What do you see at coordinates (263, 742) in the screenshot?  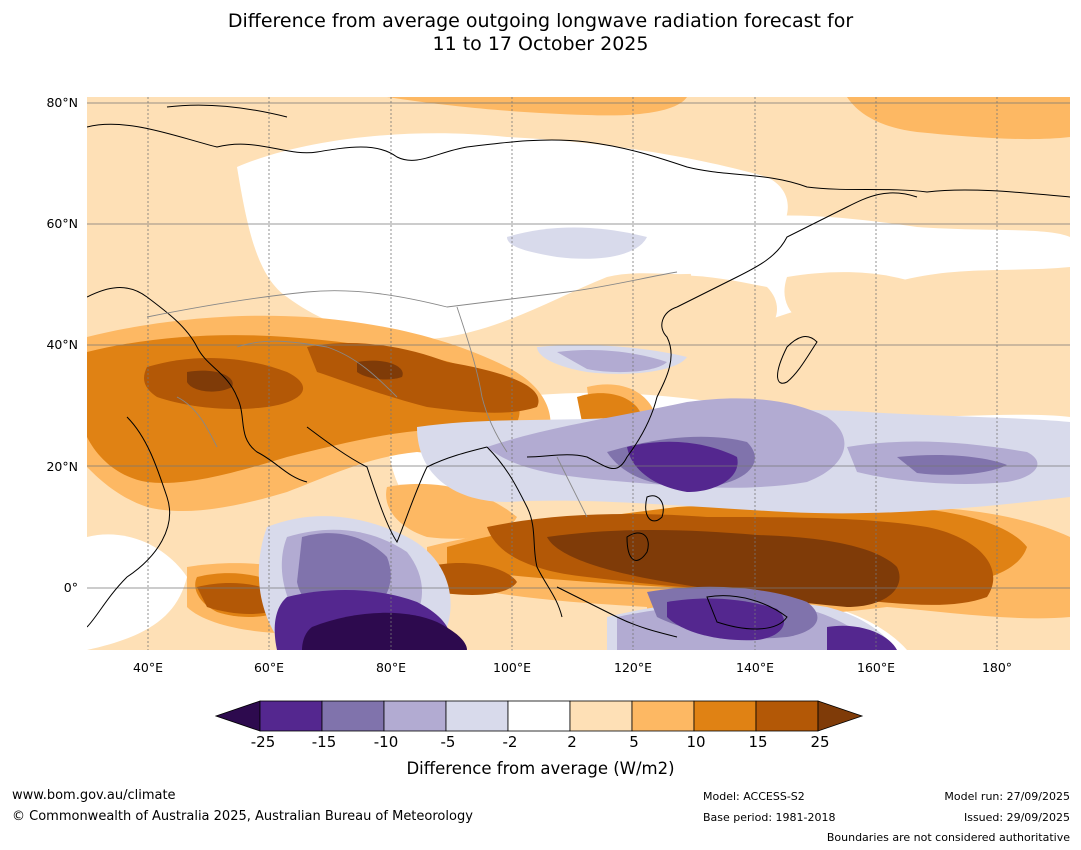 I see `colorbar-tick: -25` at bounding box center [263, 742].